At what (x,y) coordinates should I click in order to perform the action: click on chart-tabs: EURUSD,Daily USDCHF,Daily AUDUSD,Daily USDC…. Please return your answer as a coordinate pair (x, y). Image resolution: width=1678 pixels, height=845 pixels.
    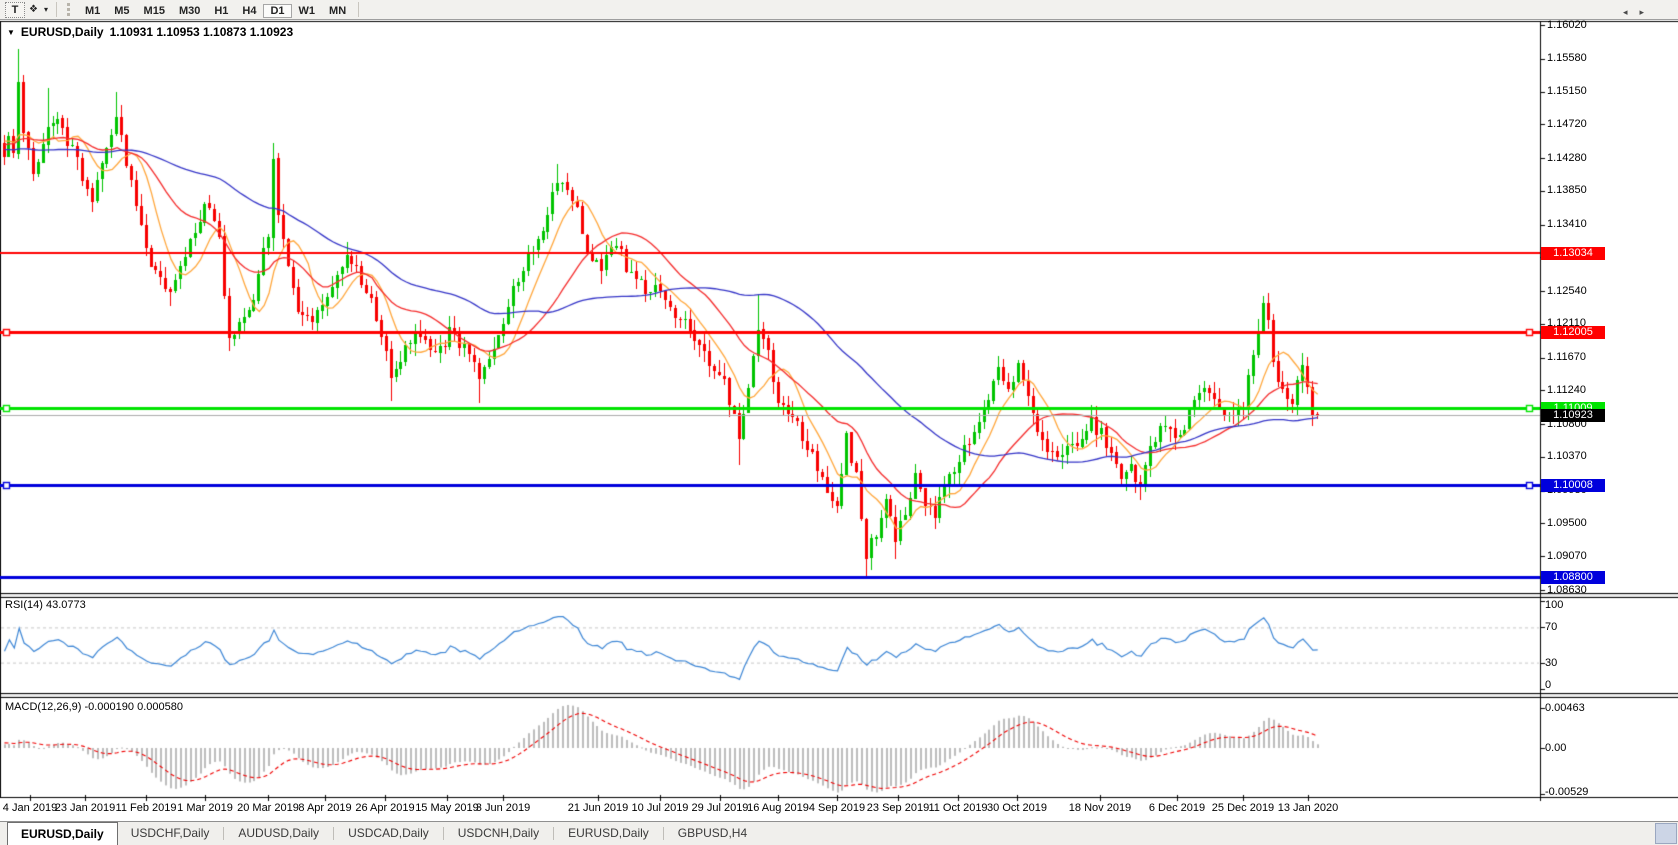
    Looking at the image, I should click on (380, 833).